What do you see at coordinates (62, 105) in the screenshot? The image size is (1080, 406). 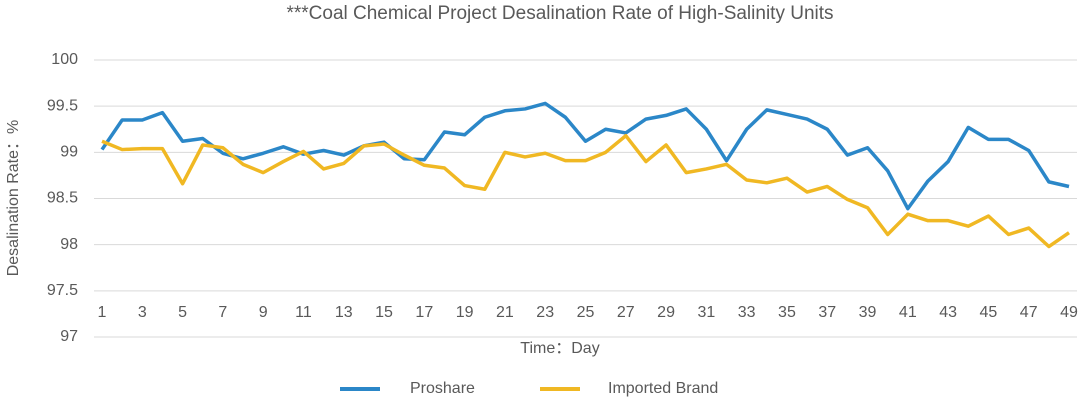 I see `y-tick-label: 99.5` at bounding box center [62, 105].